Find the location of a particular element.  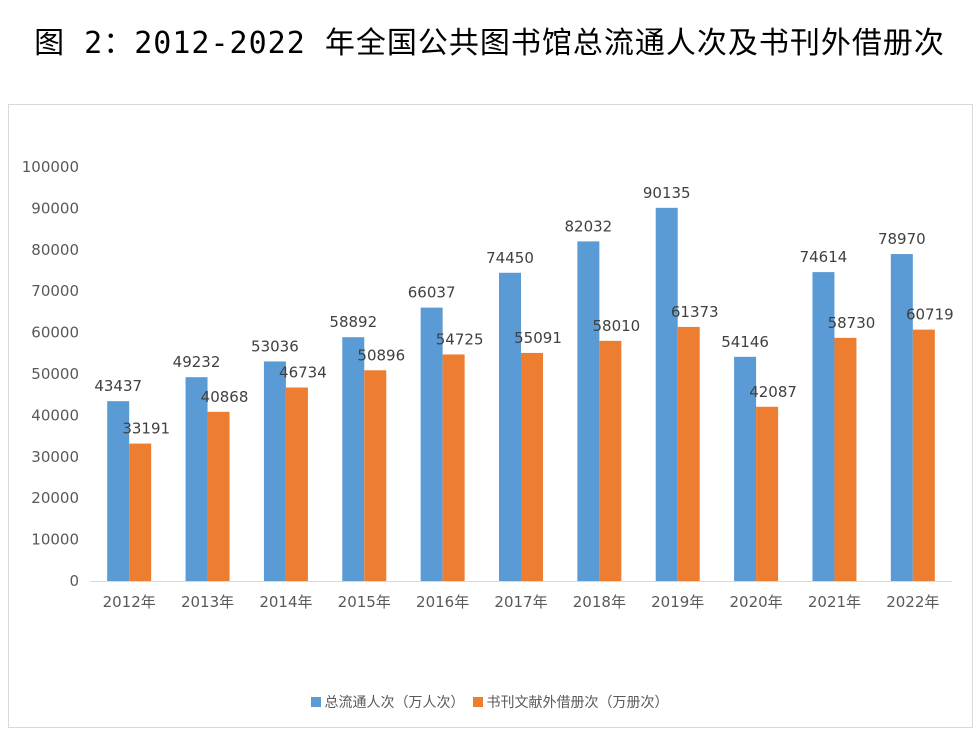

data-label: 58010 is located at coordinates (617, 326).